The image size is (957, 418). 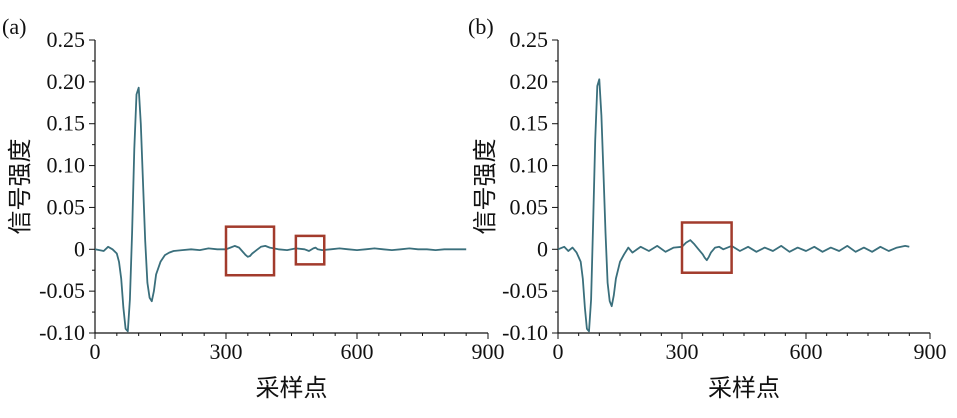 What do you see at coordinates (481, 26) in the screenshot?
I see `panel-label: (b)` at bounding box center [481, 26].